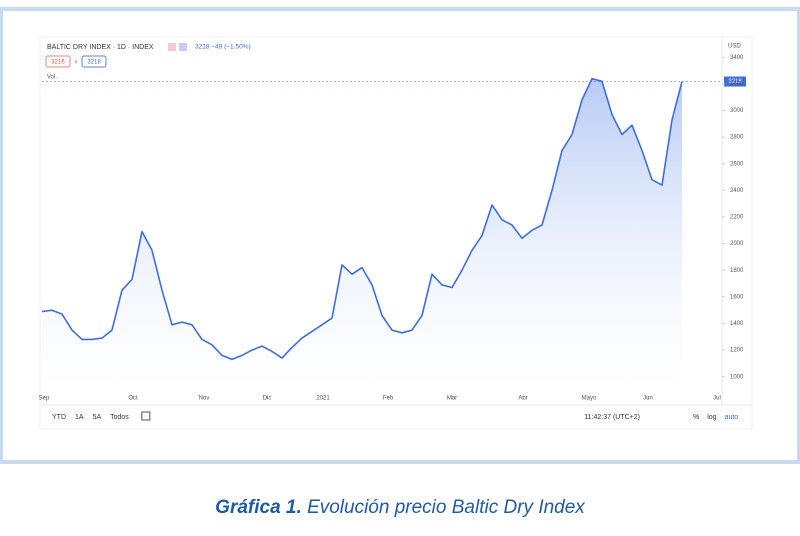 The height and width of the screenshot is (536, 800). I want to click on y-tick-label: 2600, so click(737, 164).